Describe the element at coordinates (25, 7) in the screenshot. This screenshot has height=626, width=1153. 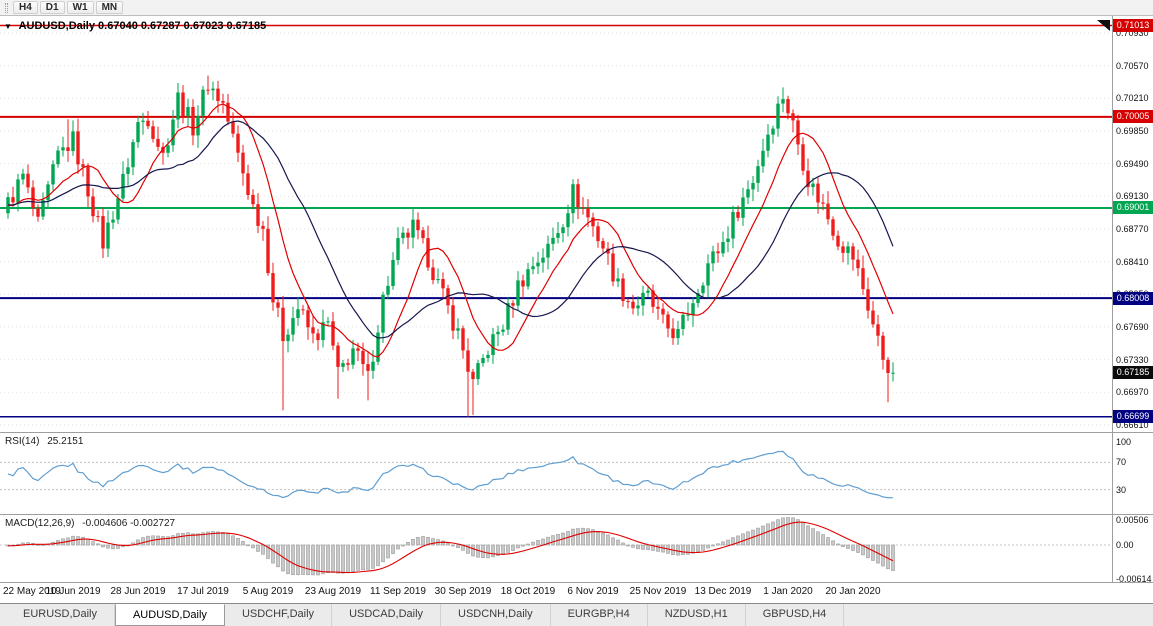
I see `timeframe-button-h4: H4` at that location.